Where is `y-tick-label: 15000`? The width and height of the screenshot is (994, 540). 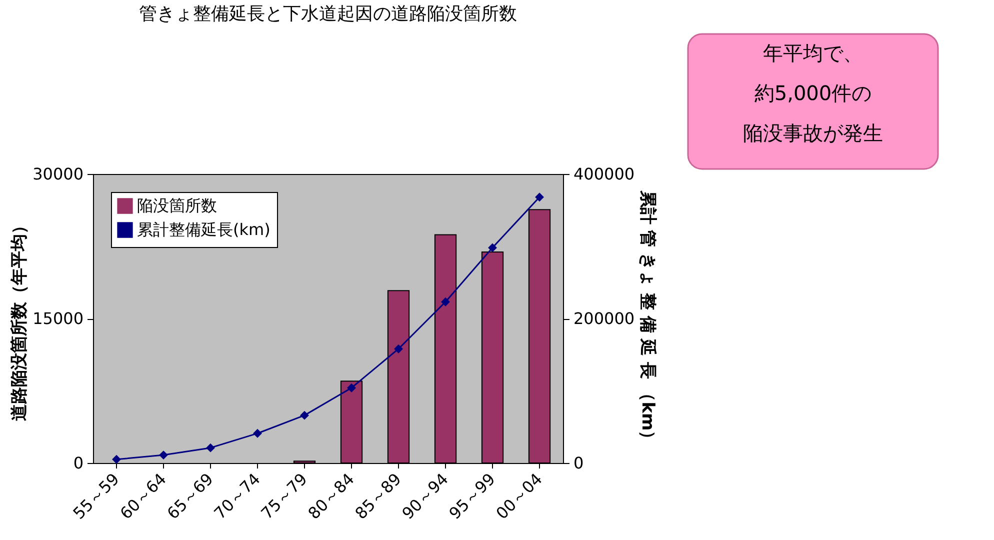
y-tick-label: 15000 is located at coordinates (58, 318).